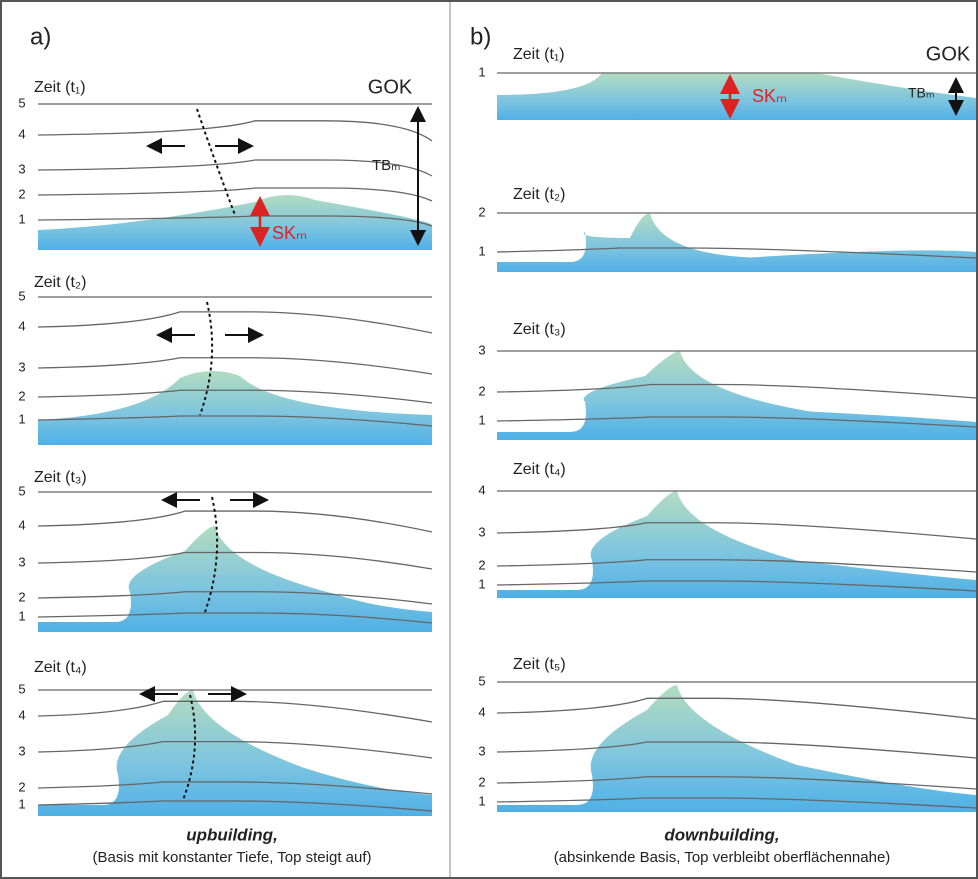 Image resolution: width=978 pixels, height=879 pixels. What do you see at coordinates (721, 834) in the screenshot?
I see `caption: downbuilding,` at bounding box center [721, 834].